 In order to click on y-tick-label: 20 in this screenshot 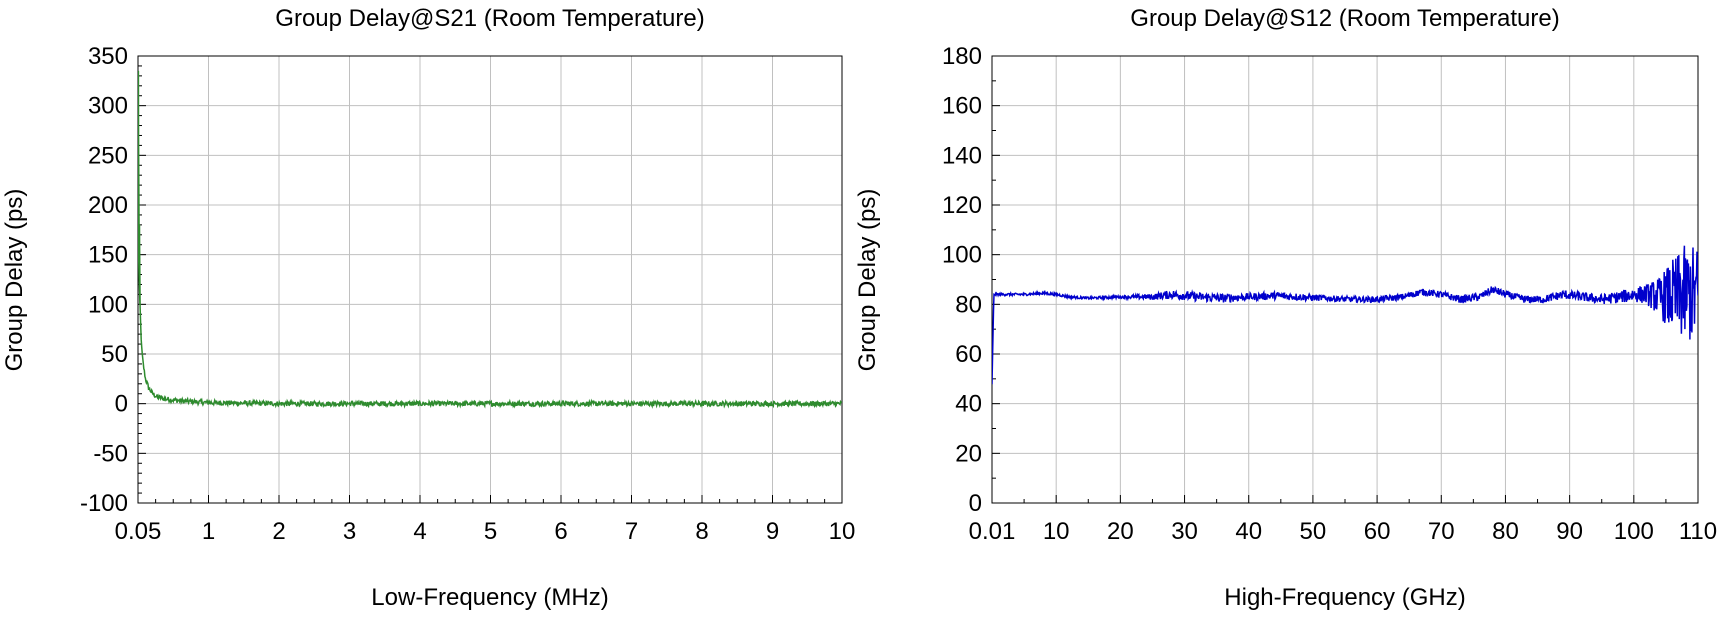, I will do `click(968, 453)`.